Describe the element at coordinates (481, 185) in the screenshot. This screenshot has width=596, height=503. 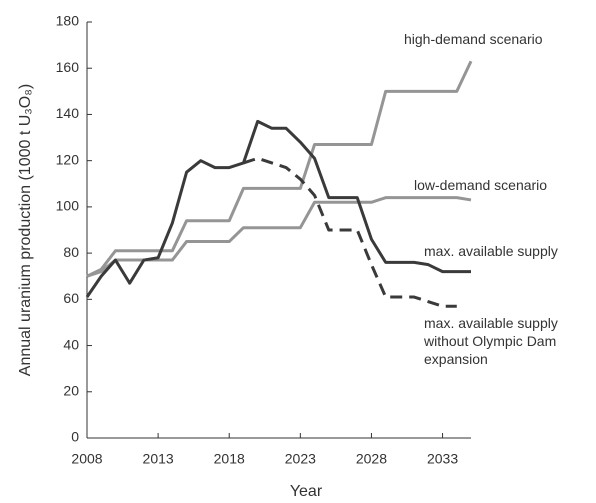
I see `annotation: low-demand scenario` at that location.